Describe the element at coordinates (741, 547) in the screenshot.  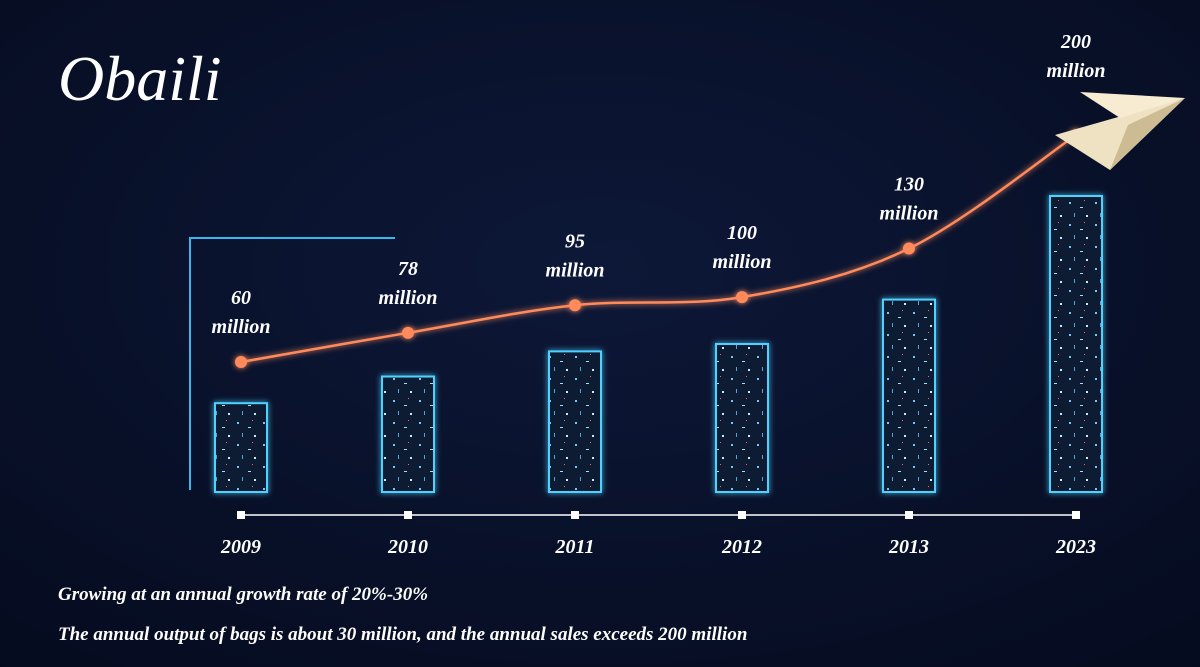
I see `x-tick-label: 2012` at that location.